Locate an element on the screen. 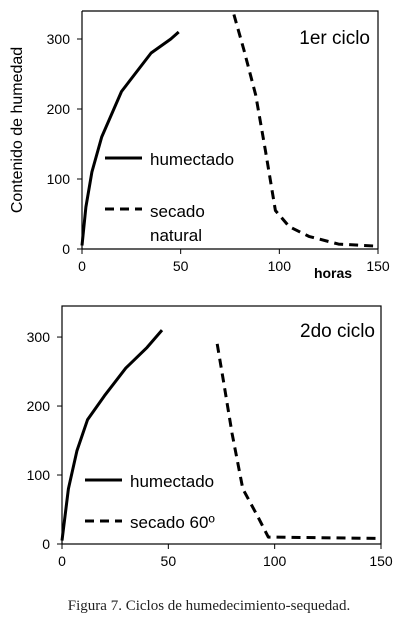 Image resolution: width=418 pixels, height=640 pixels. chart2-x-tick-label: 0 is located at coordinates (62, 561).